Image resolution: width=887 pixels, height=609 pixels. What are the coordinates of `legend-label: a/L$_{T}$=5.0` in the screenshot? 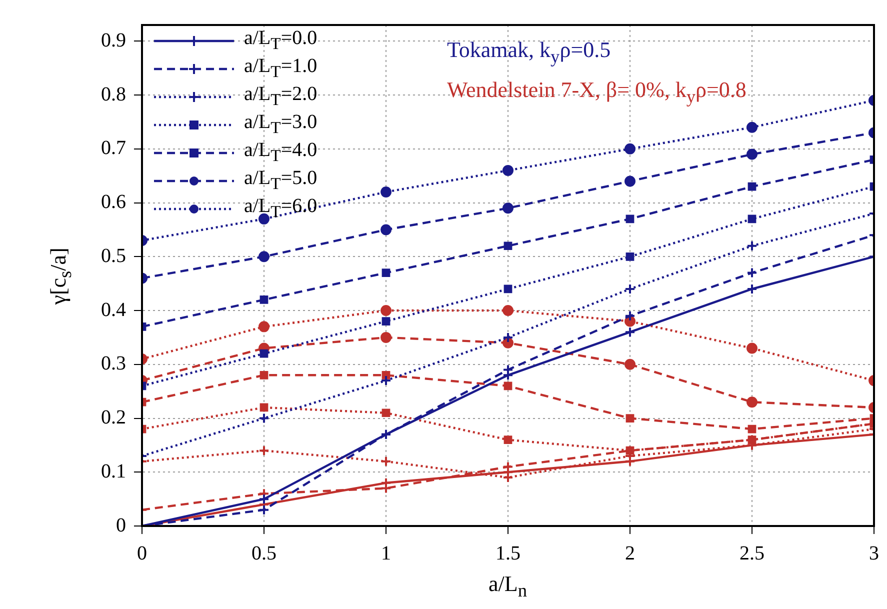 It's located at (281, 181).